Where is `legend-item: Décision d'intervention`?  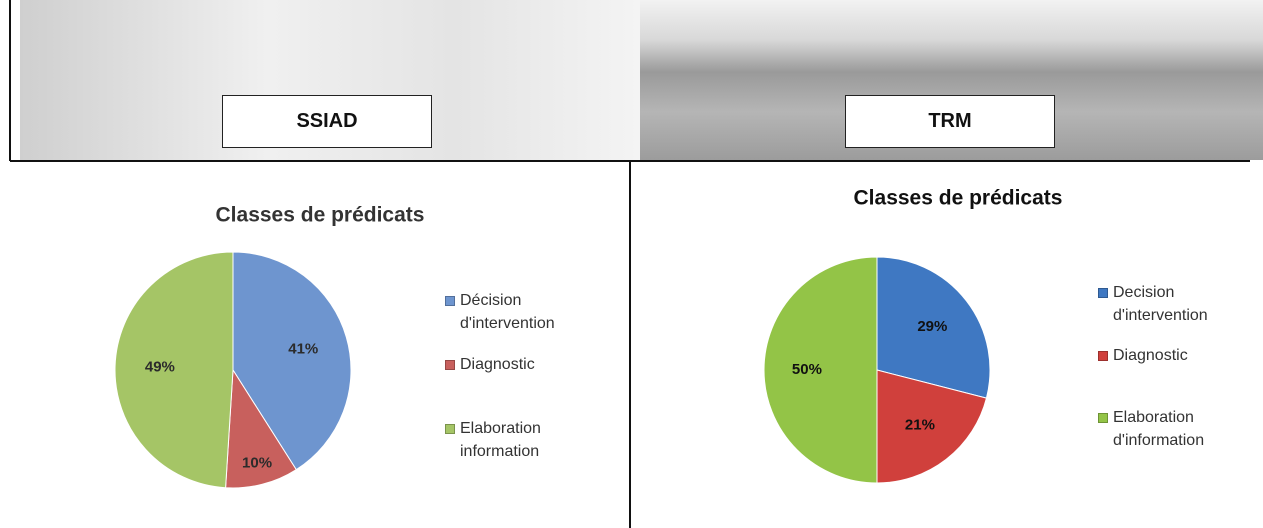 legend-item: Décision d'intervention is located at coordinates (520, 312).